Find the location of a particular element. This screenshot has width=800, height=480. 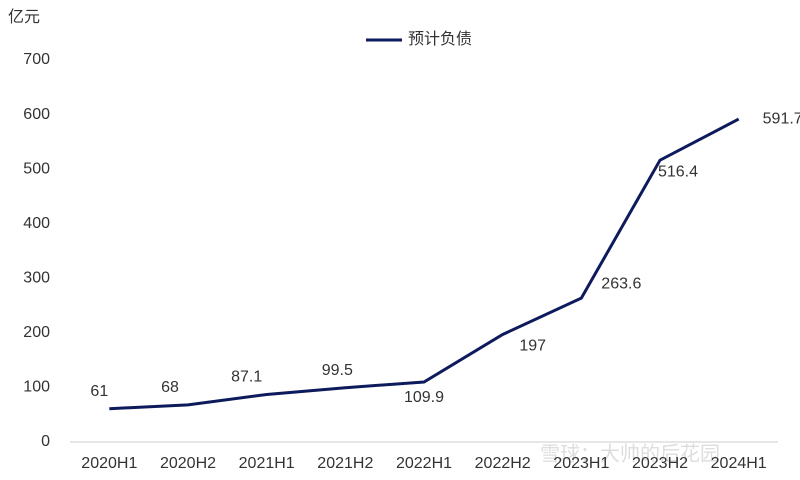

x-tick-label: 2021H1 is located at coordinates (267, 463).